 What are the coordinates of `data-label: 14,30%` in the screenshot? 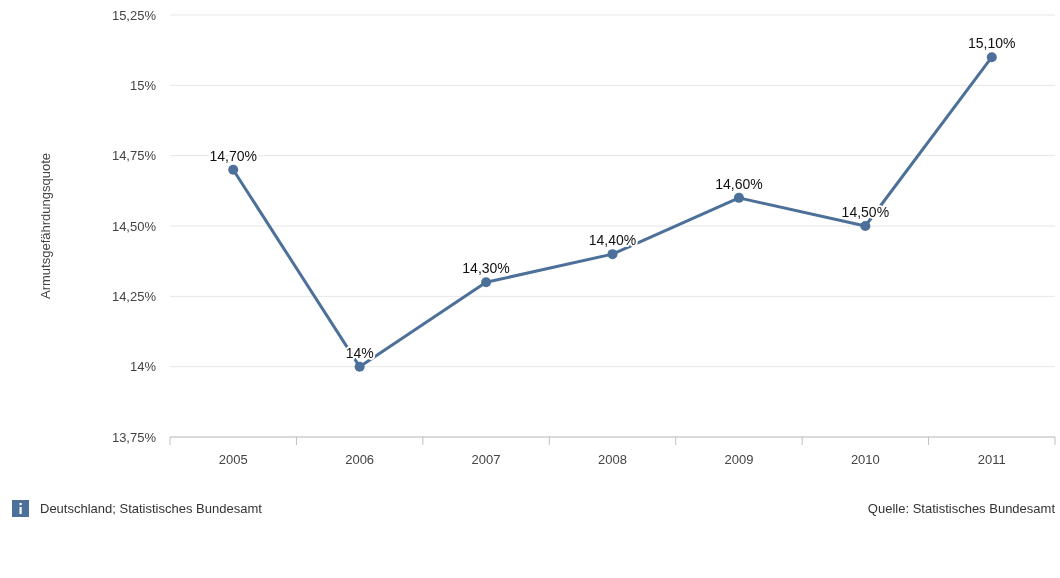 It's located at (486, 268).